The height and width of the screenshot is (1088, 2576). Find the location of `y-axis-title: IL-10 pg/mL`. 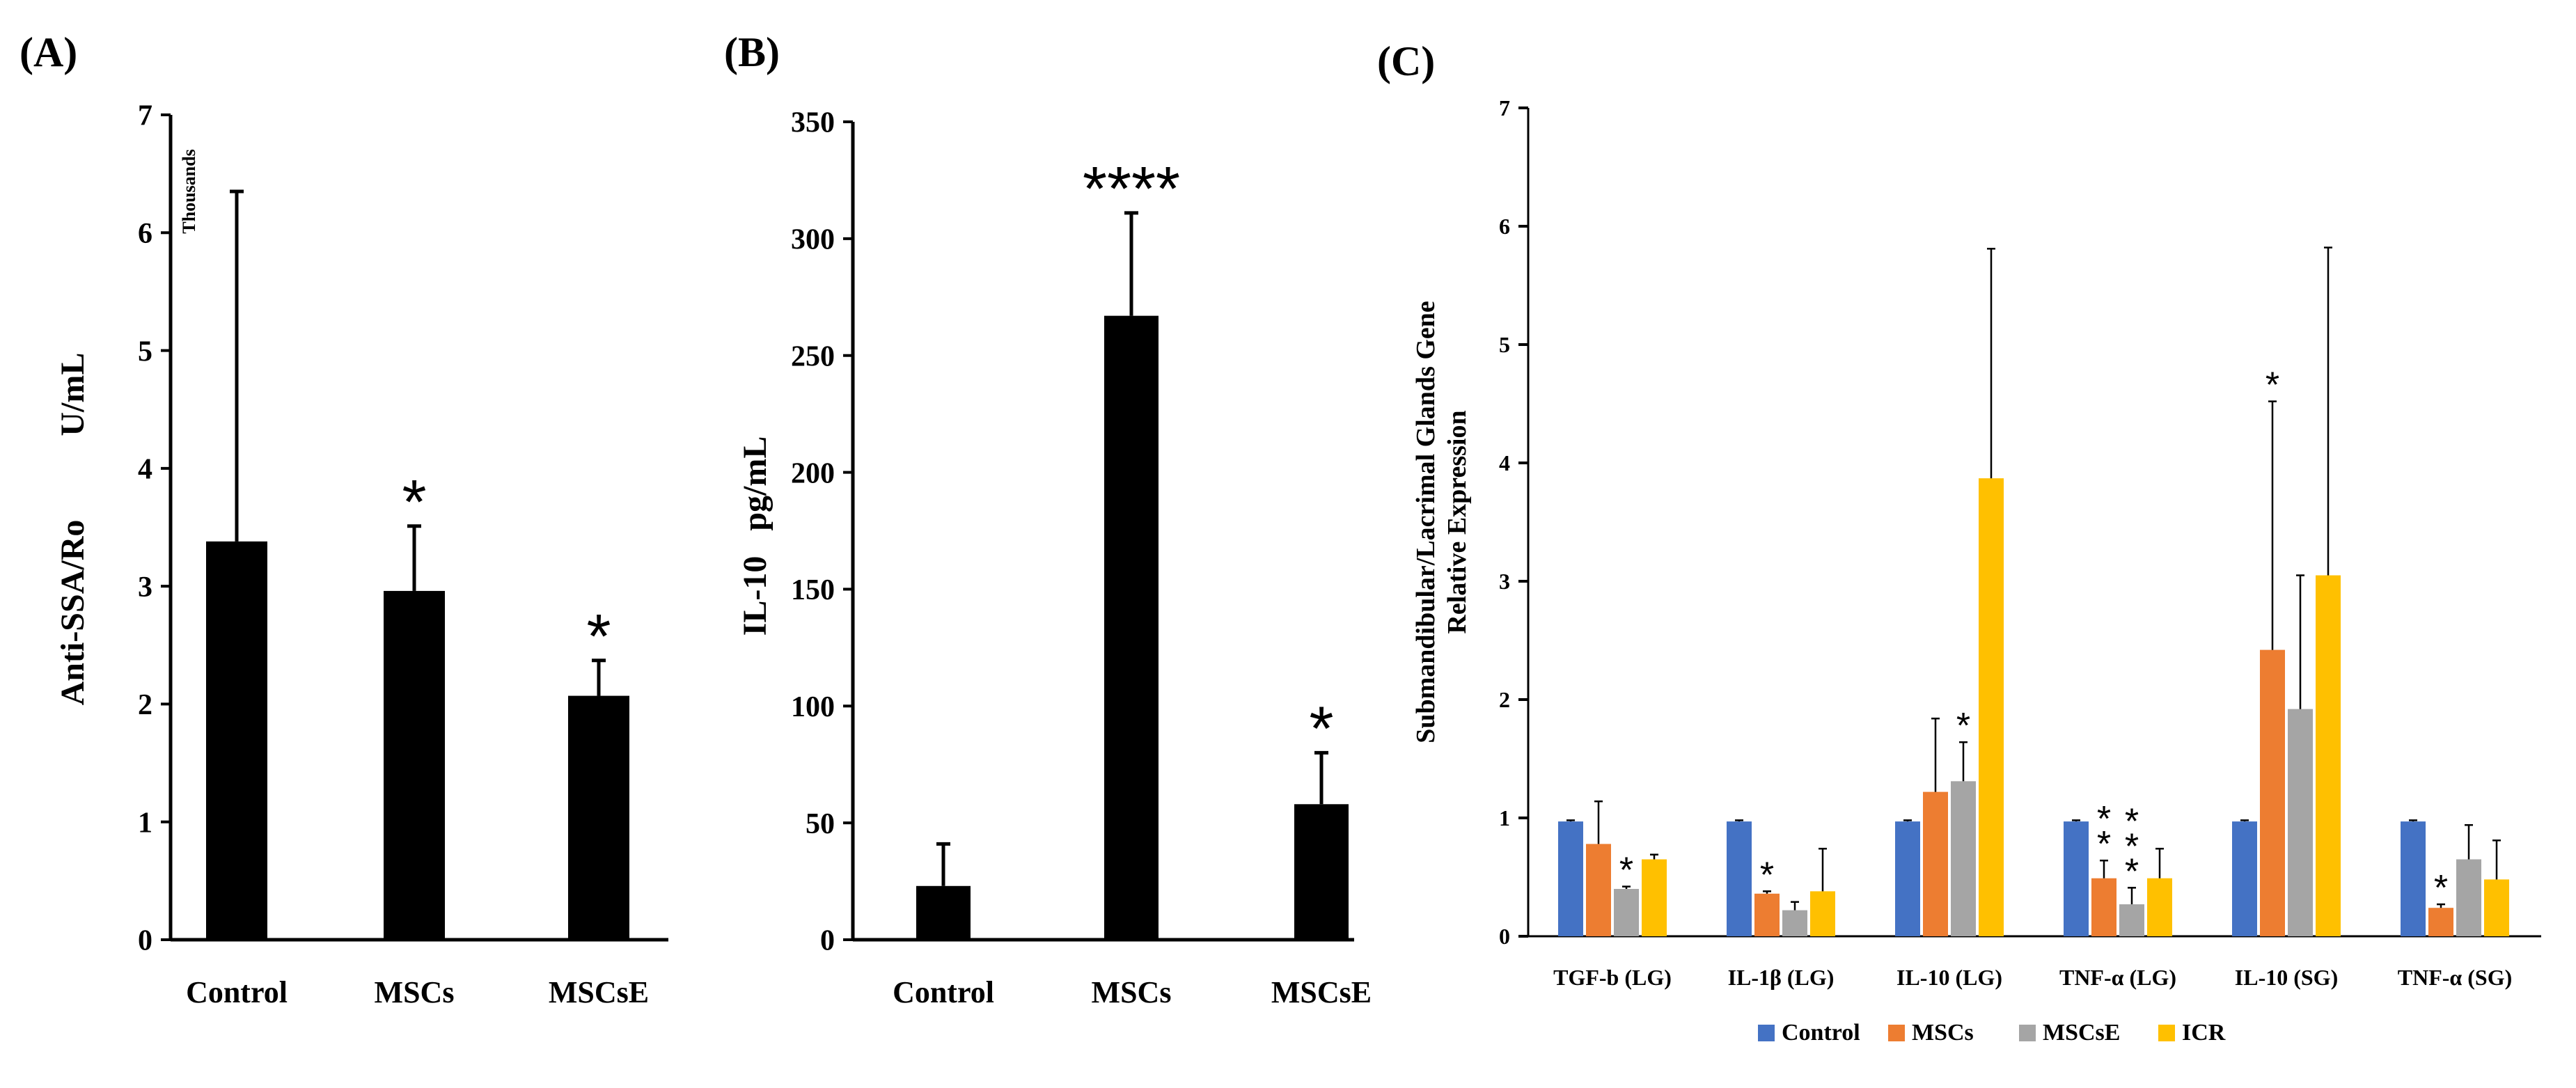

y-axis-title: IL-10 pg/mL is located at coordinates (755, 536).